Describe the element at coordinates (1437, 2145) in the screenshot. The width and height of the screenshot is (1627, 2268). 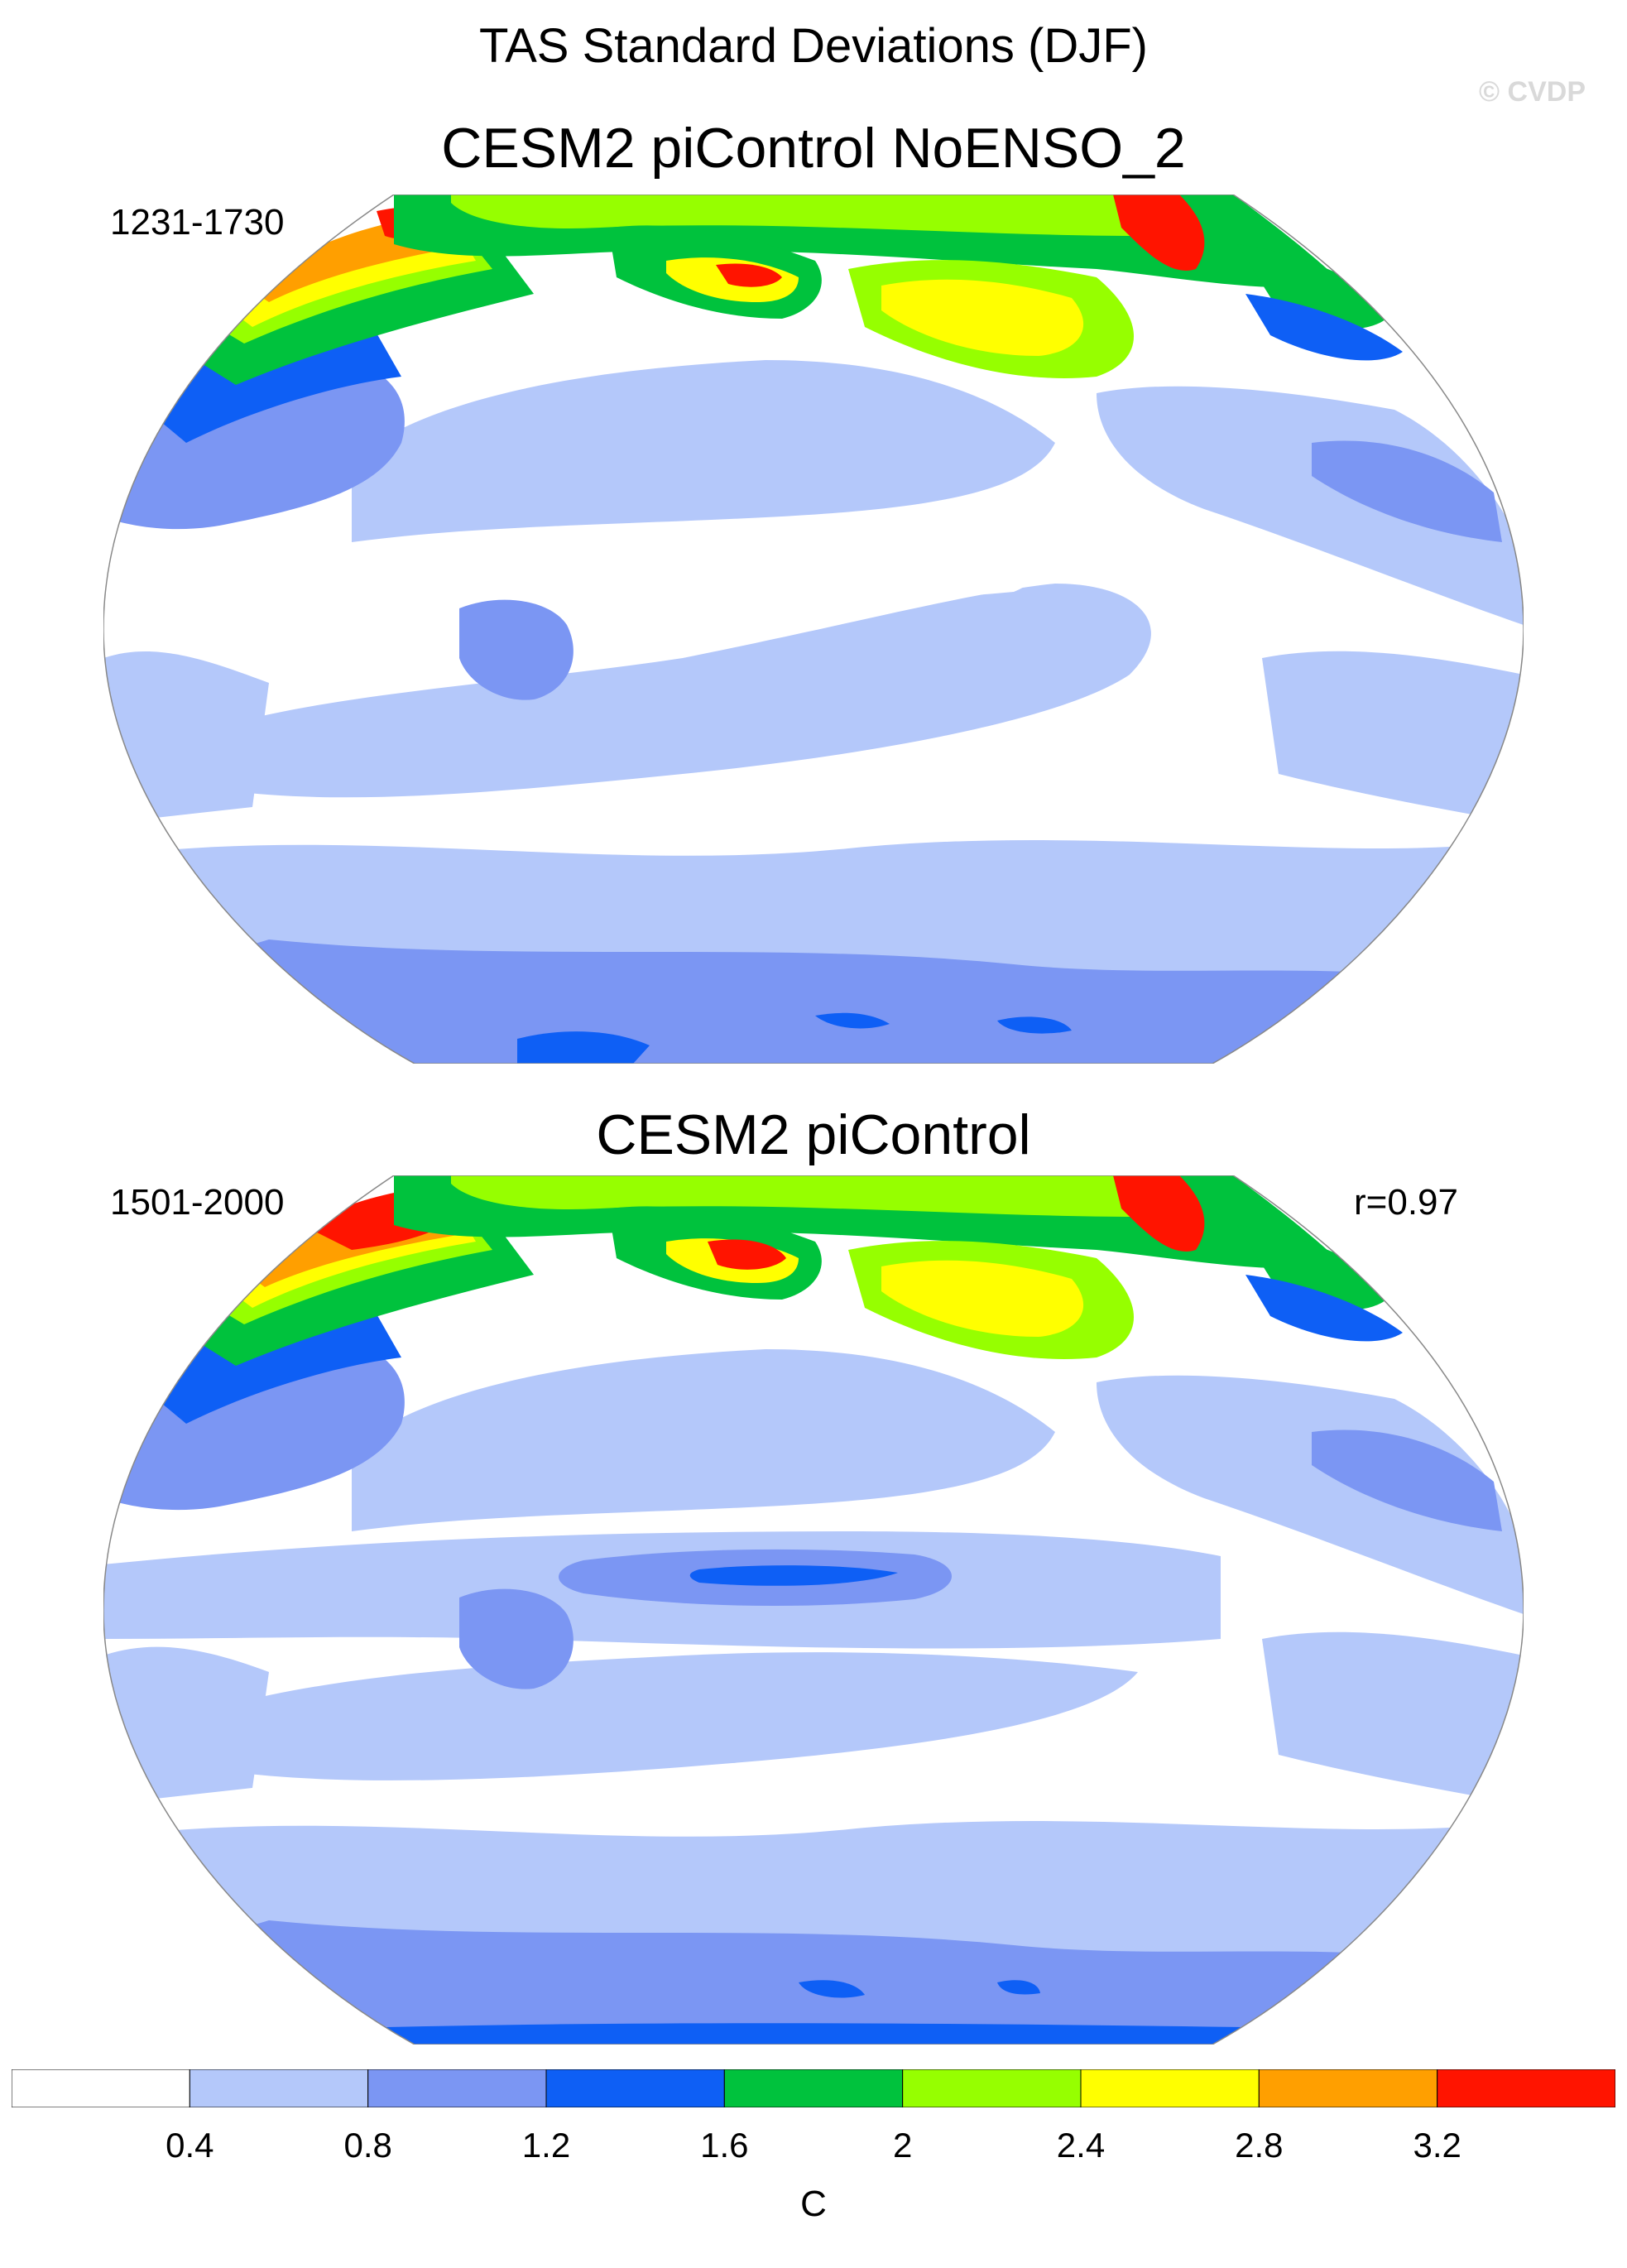
I see `colorbar-tick-label: 3.2` at that location.